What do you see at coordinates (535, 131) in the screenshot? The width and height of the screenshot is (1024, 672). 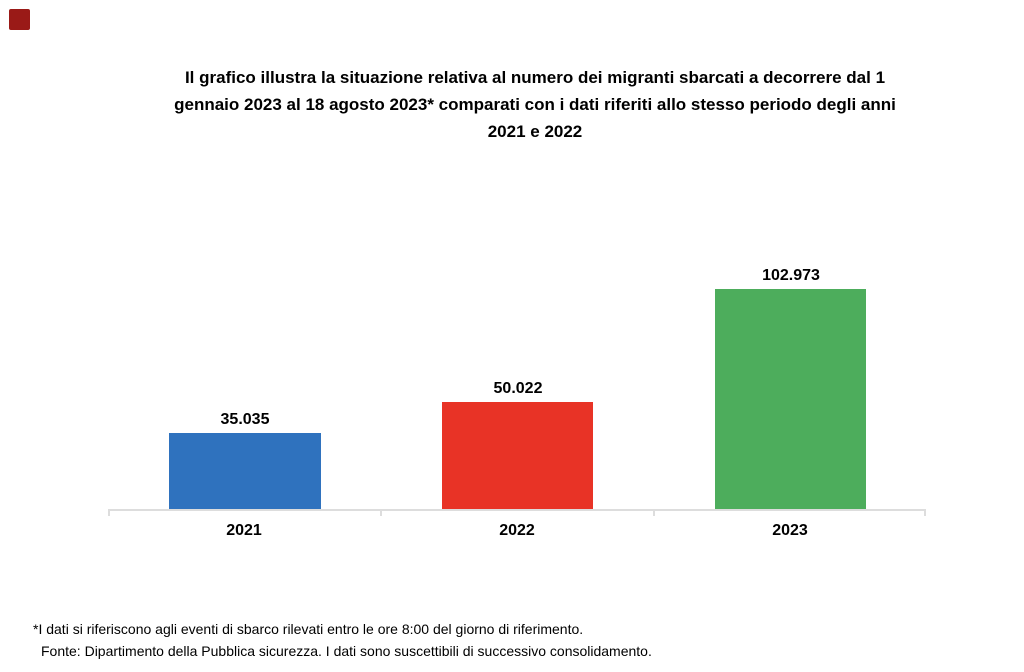 I see `chart-title-line-3: 2021 e 2022` at bounding box center [535, 131].